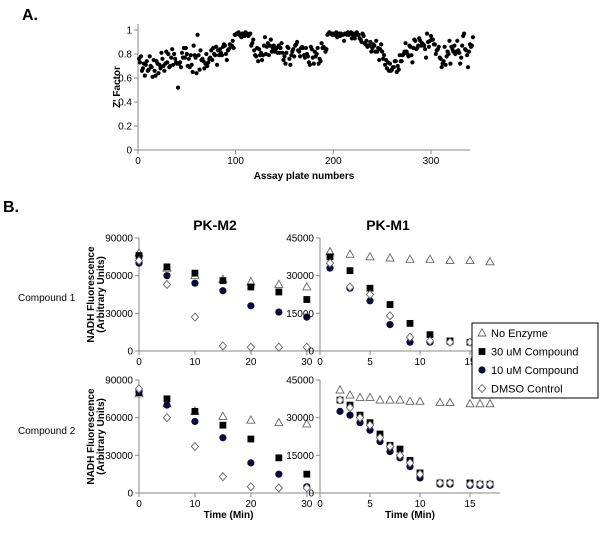 Image resolution: width=600 pixels, height=534 pixels. I want to click on legend-marker-circle, so click(482, 370).